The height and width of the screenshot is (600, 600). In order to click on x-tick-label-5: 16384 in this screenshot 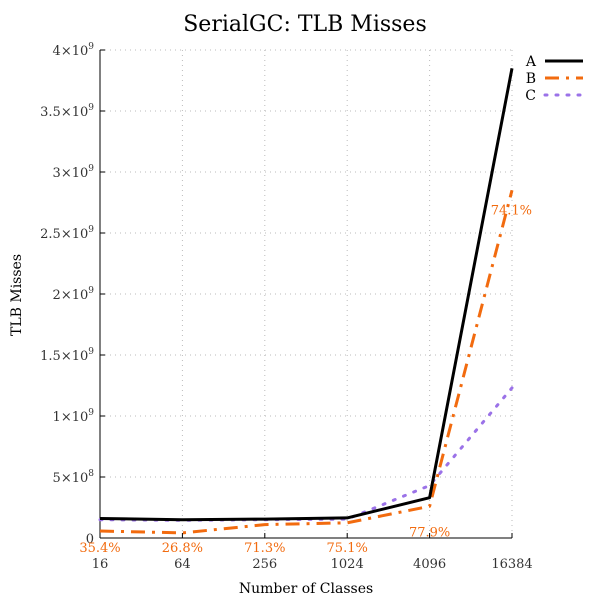, I will do `click(511, 564)`.